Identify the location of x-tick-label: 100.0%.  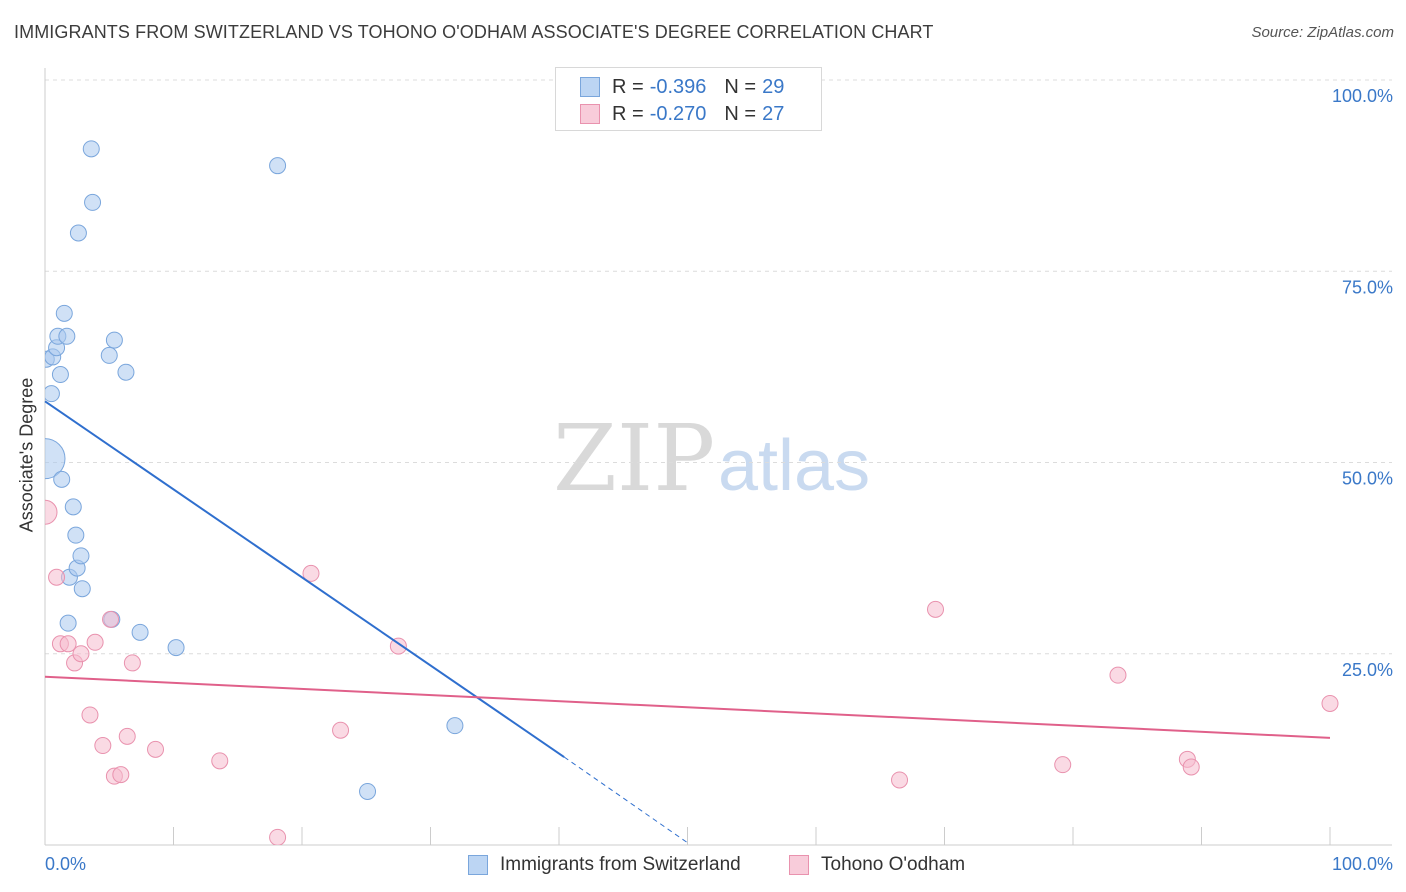
(1362, 864).